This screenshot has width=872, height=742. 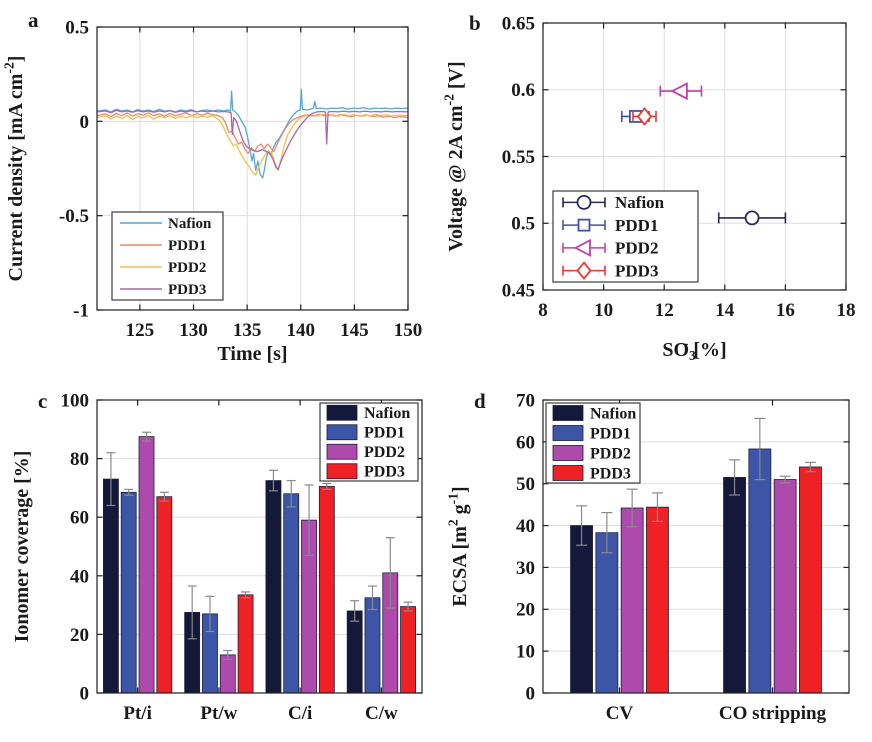 I want to click on legend-label: PDD3, so click(x=187, y=290).